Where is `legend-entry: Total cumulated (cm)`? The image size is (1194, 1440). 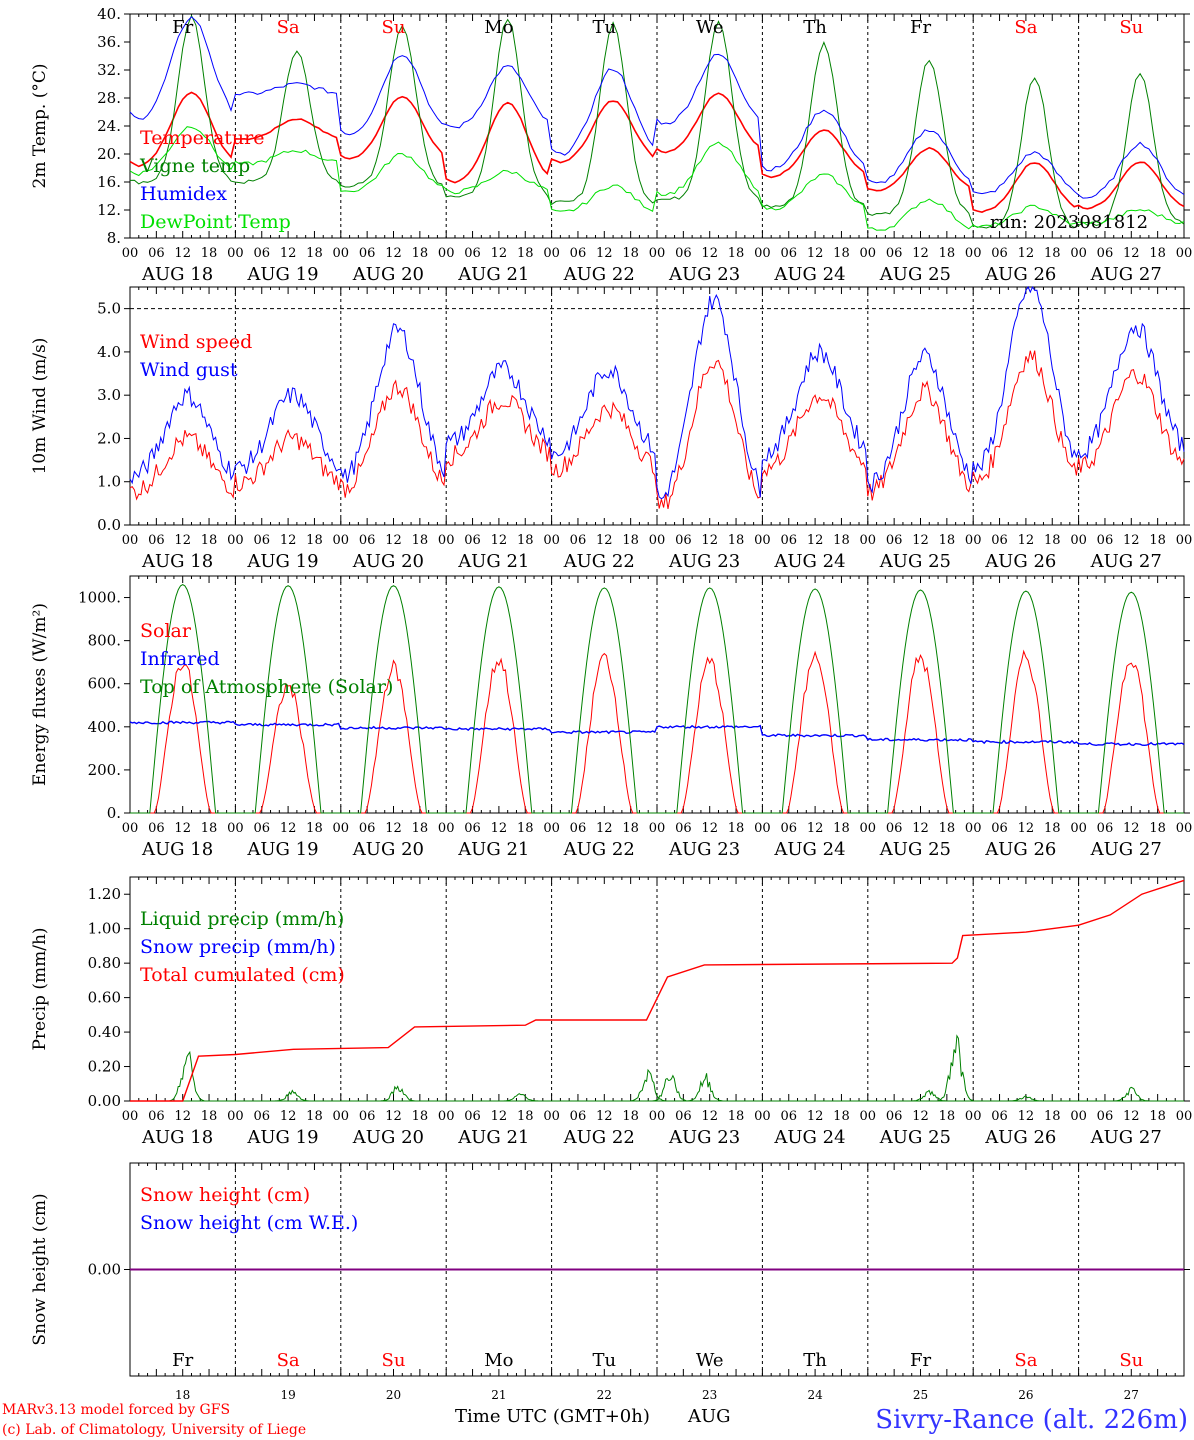 legend-entry: Total cumulated (cm) is located at coordinates (242, 975).